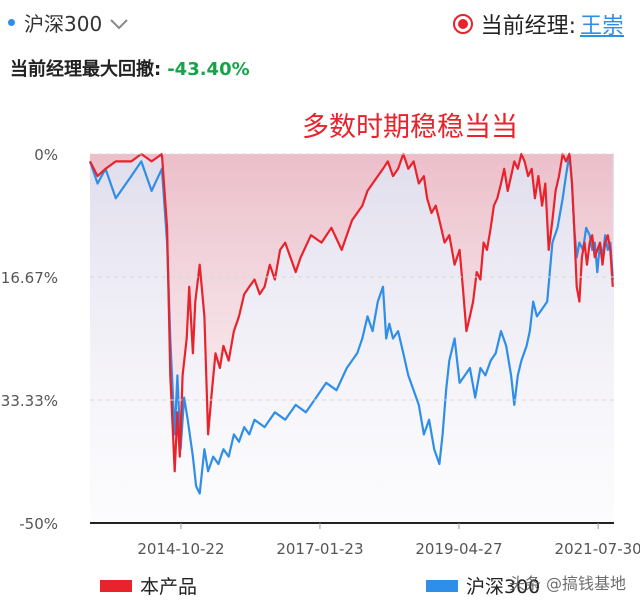 This screenshot has width=640, height=604. I want to click on y-tick-label: -33.33%, so click(29, 401).